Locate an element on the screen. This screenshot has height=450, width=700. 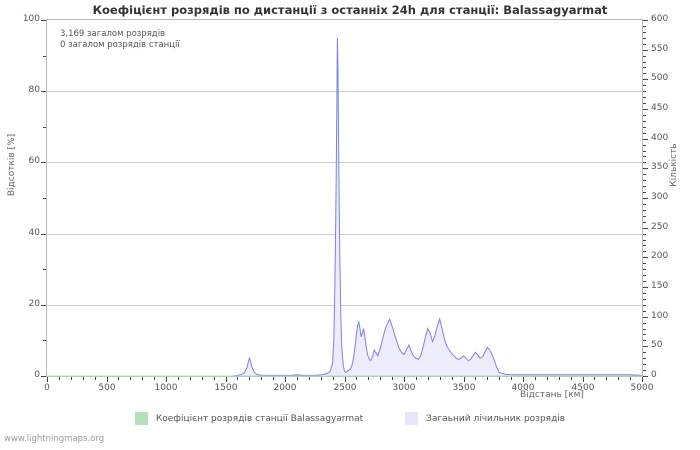
x-tick-label: 4500 is located at coordinates (583, 388).